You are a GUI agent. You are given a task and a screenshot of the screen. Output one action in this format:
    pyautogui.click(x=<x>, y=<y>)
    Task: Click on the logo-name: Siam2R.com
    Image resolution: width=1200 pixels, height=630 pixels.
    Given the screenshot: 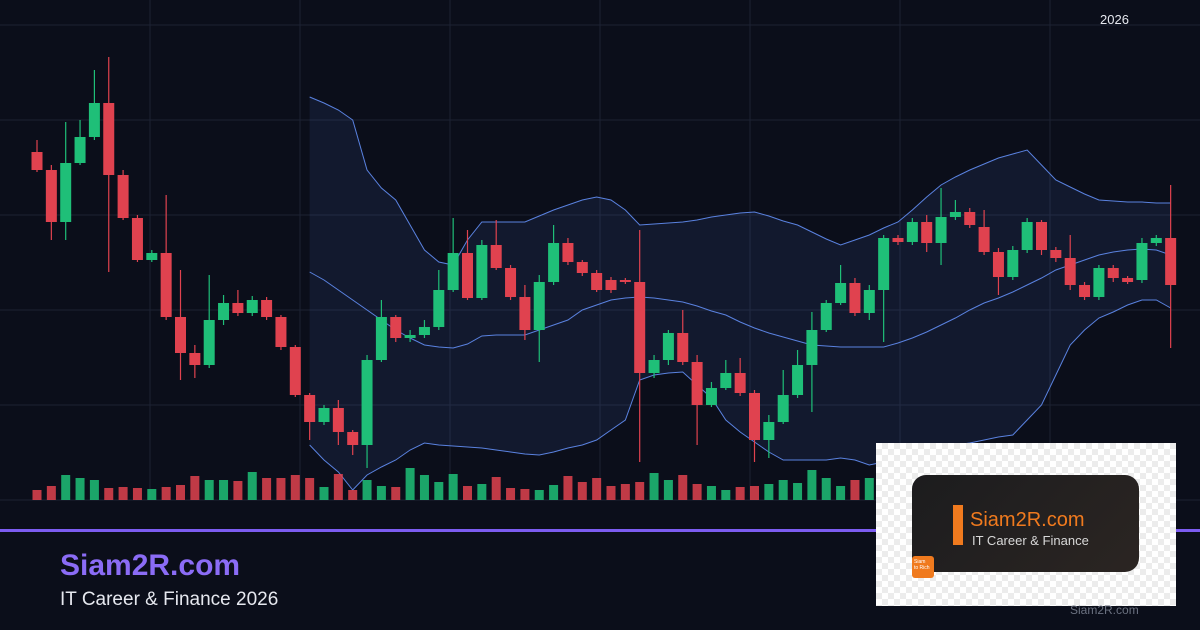 What is the action you would take?
    pyautogui.click(x=1027, y=520)
    